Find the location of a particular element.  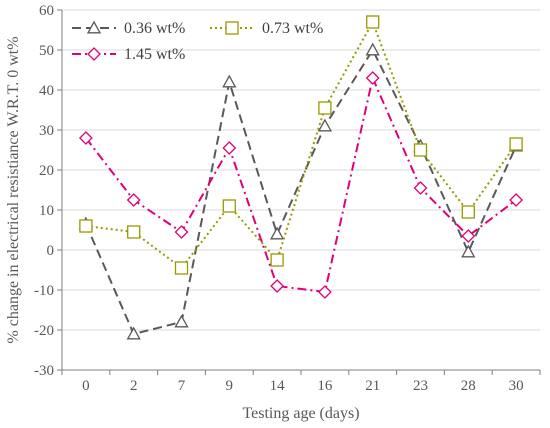

y-tick-label: 50 is located at coordinates (46, 51).